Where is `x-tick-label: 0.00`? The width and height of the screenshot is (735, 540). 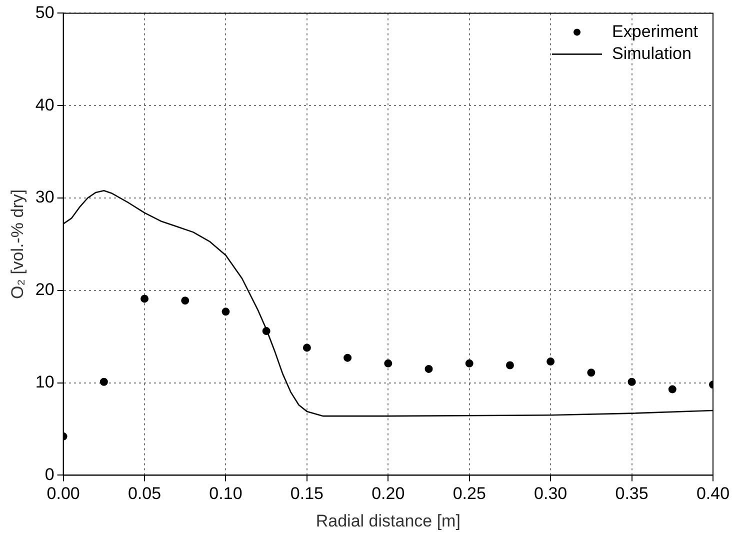
x-tick-label: 0.00 is located at coordinates (63, 494).